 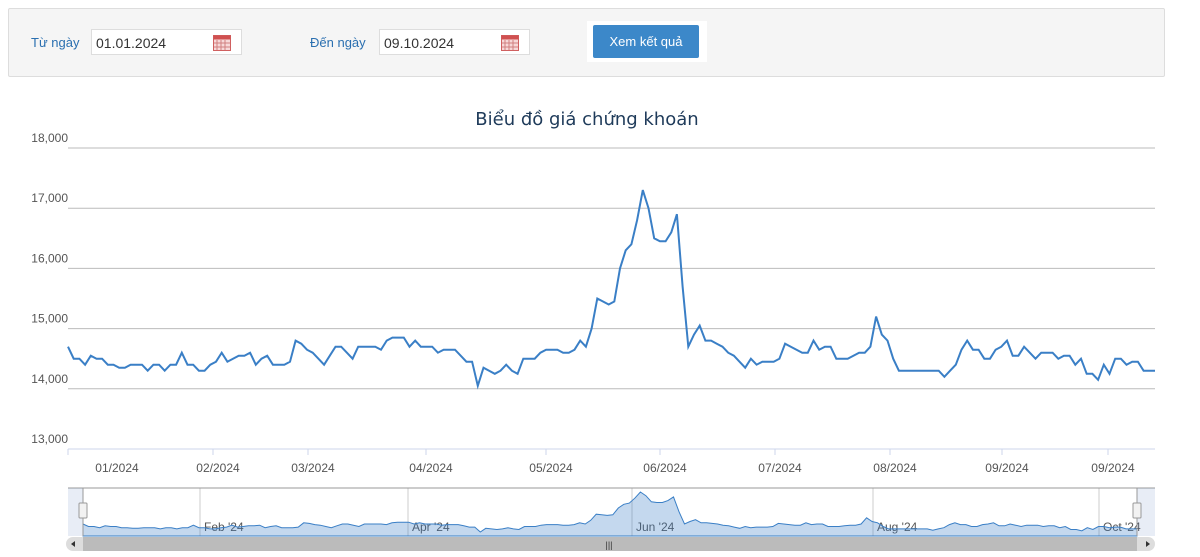 What do you see at coordinates (131, 43) in the screenshot?
I see `from-date: 01.01.2024` at bounding box center [131, 43].